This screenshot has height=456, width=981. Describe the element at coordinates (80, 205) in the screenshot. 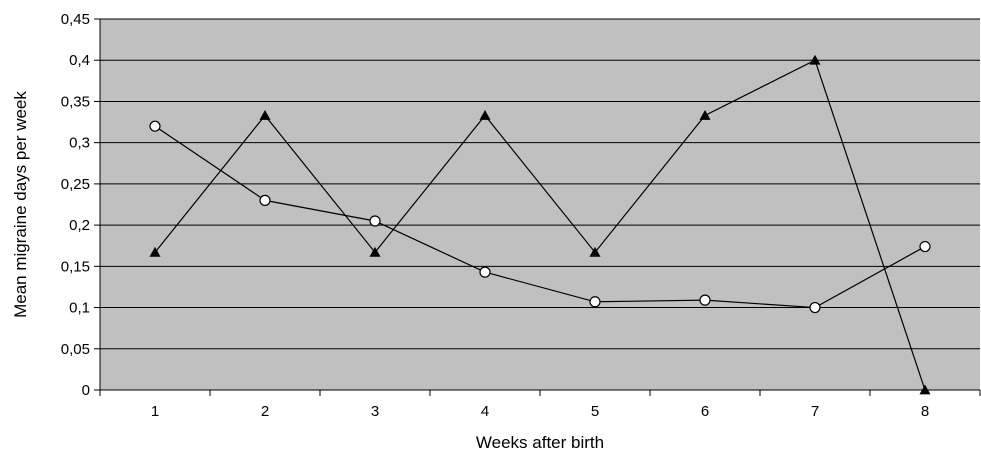

I see `y-axis-ticks: 0 0,05 0,1 0,15 0,2 0,25 0,3 0,35 0,4 0,45` at that location.